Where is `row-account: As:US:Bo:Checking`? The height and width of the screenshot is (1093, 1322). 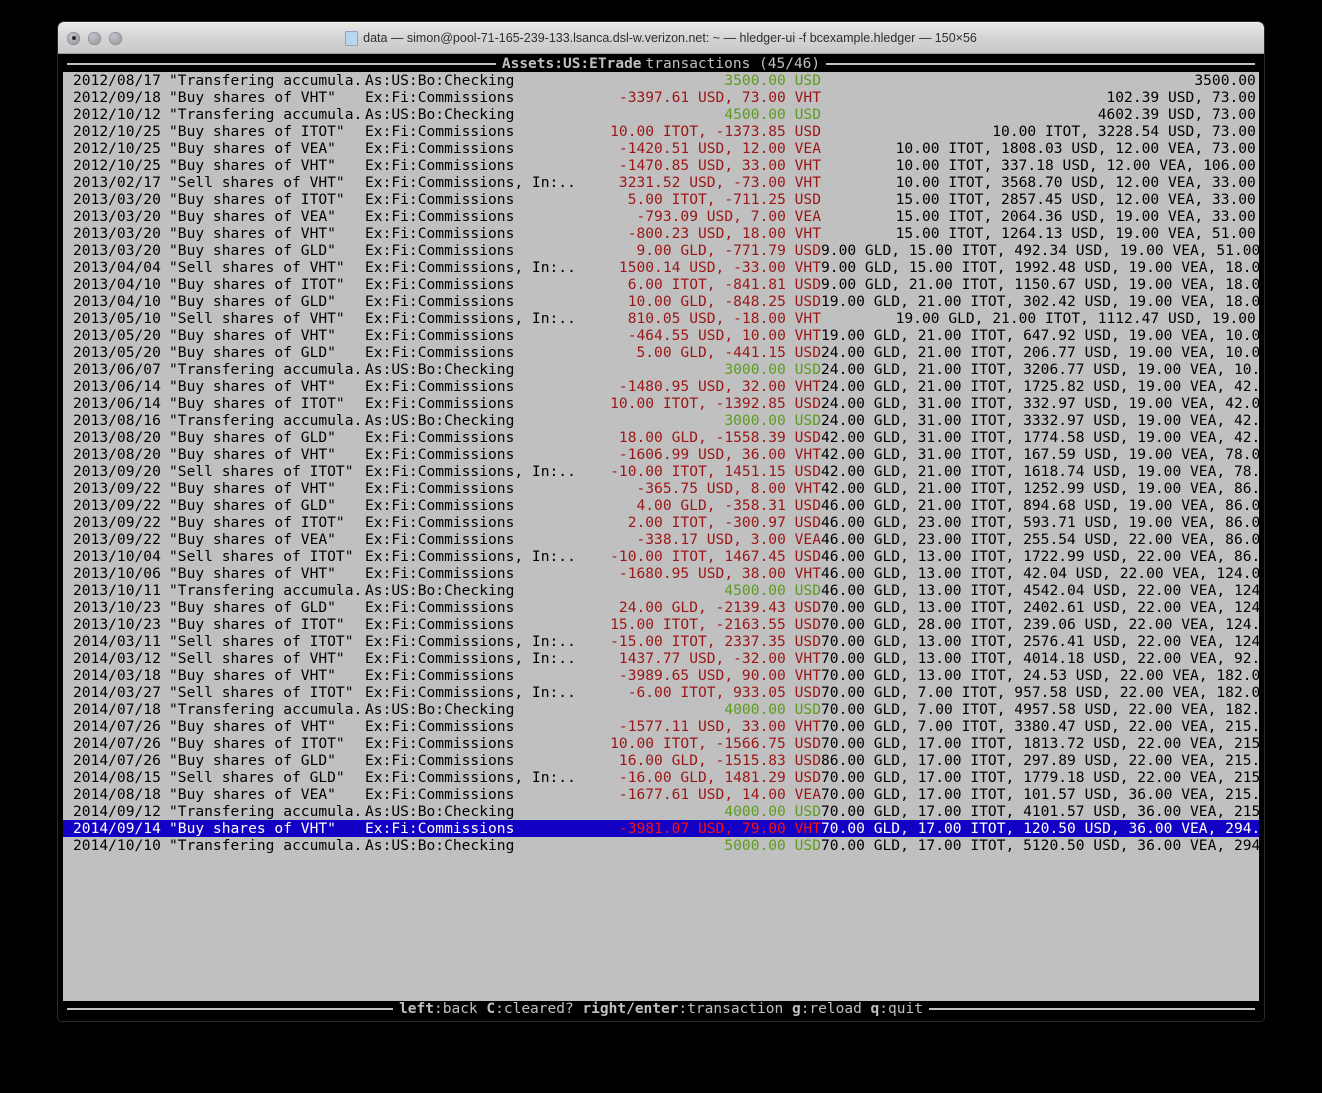
row-account: As:US:Bo:Checking is located at coordinates (440, 420).